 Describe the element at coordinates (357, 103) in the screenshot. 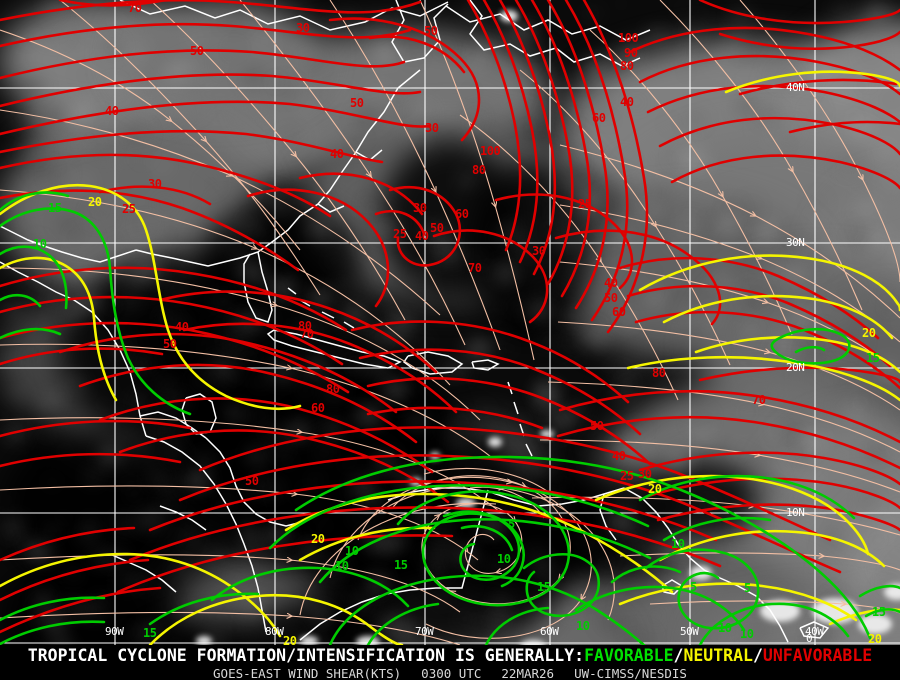

I see `contour-label-50-3: 50` at that location.